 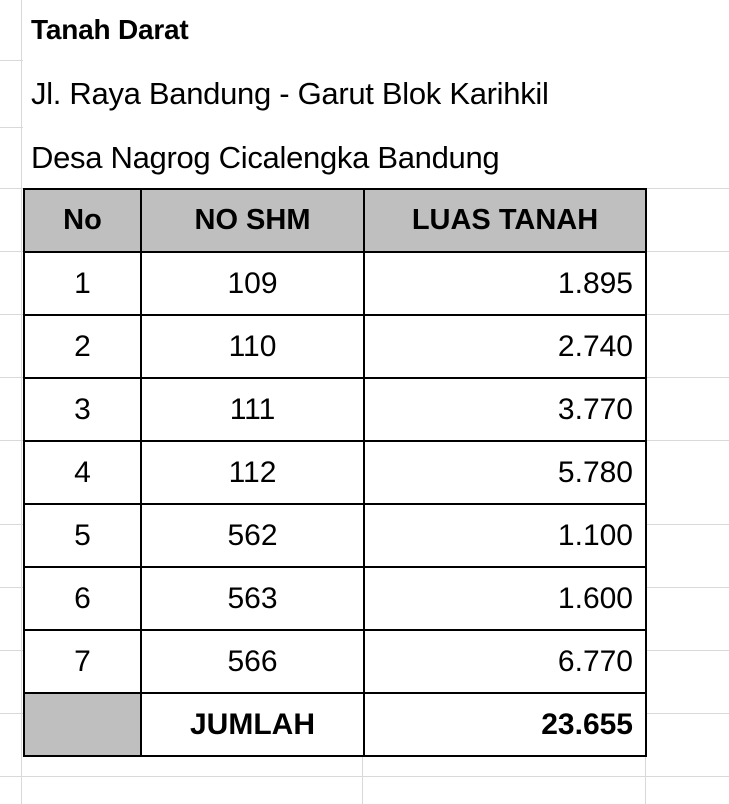 I want to click on cell-luas: 2.740, so click(x=505, y=346).